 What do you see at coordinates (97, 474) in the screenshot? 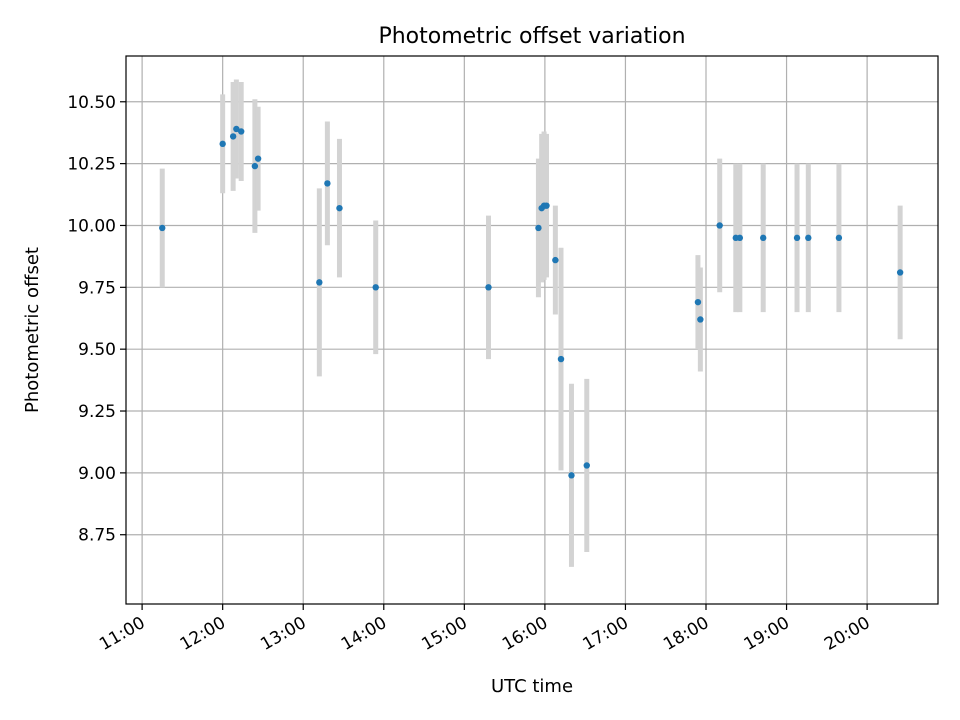
I see `y-tick-label: 9.00` at bounding box center [97, 474].